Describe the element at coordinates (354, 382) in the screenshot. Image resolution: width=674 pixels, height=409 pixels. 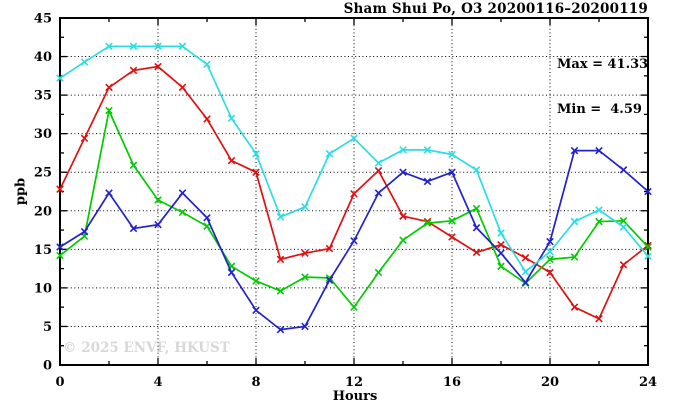
I see `x-tick-label: 12` at that location.